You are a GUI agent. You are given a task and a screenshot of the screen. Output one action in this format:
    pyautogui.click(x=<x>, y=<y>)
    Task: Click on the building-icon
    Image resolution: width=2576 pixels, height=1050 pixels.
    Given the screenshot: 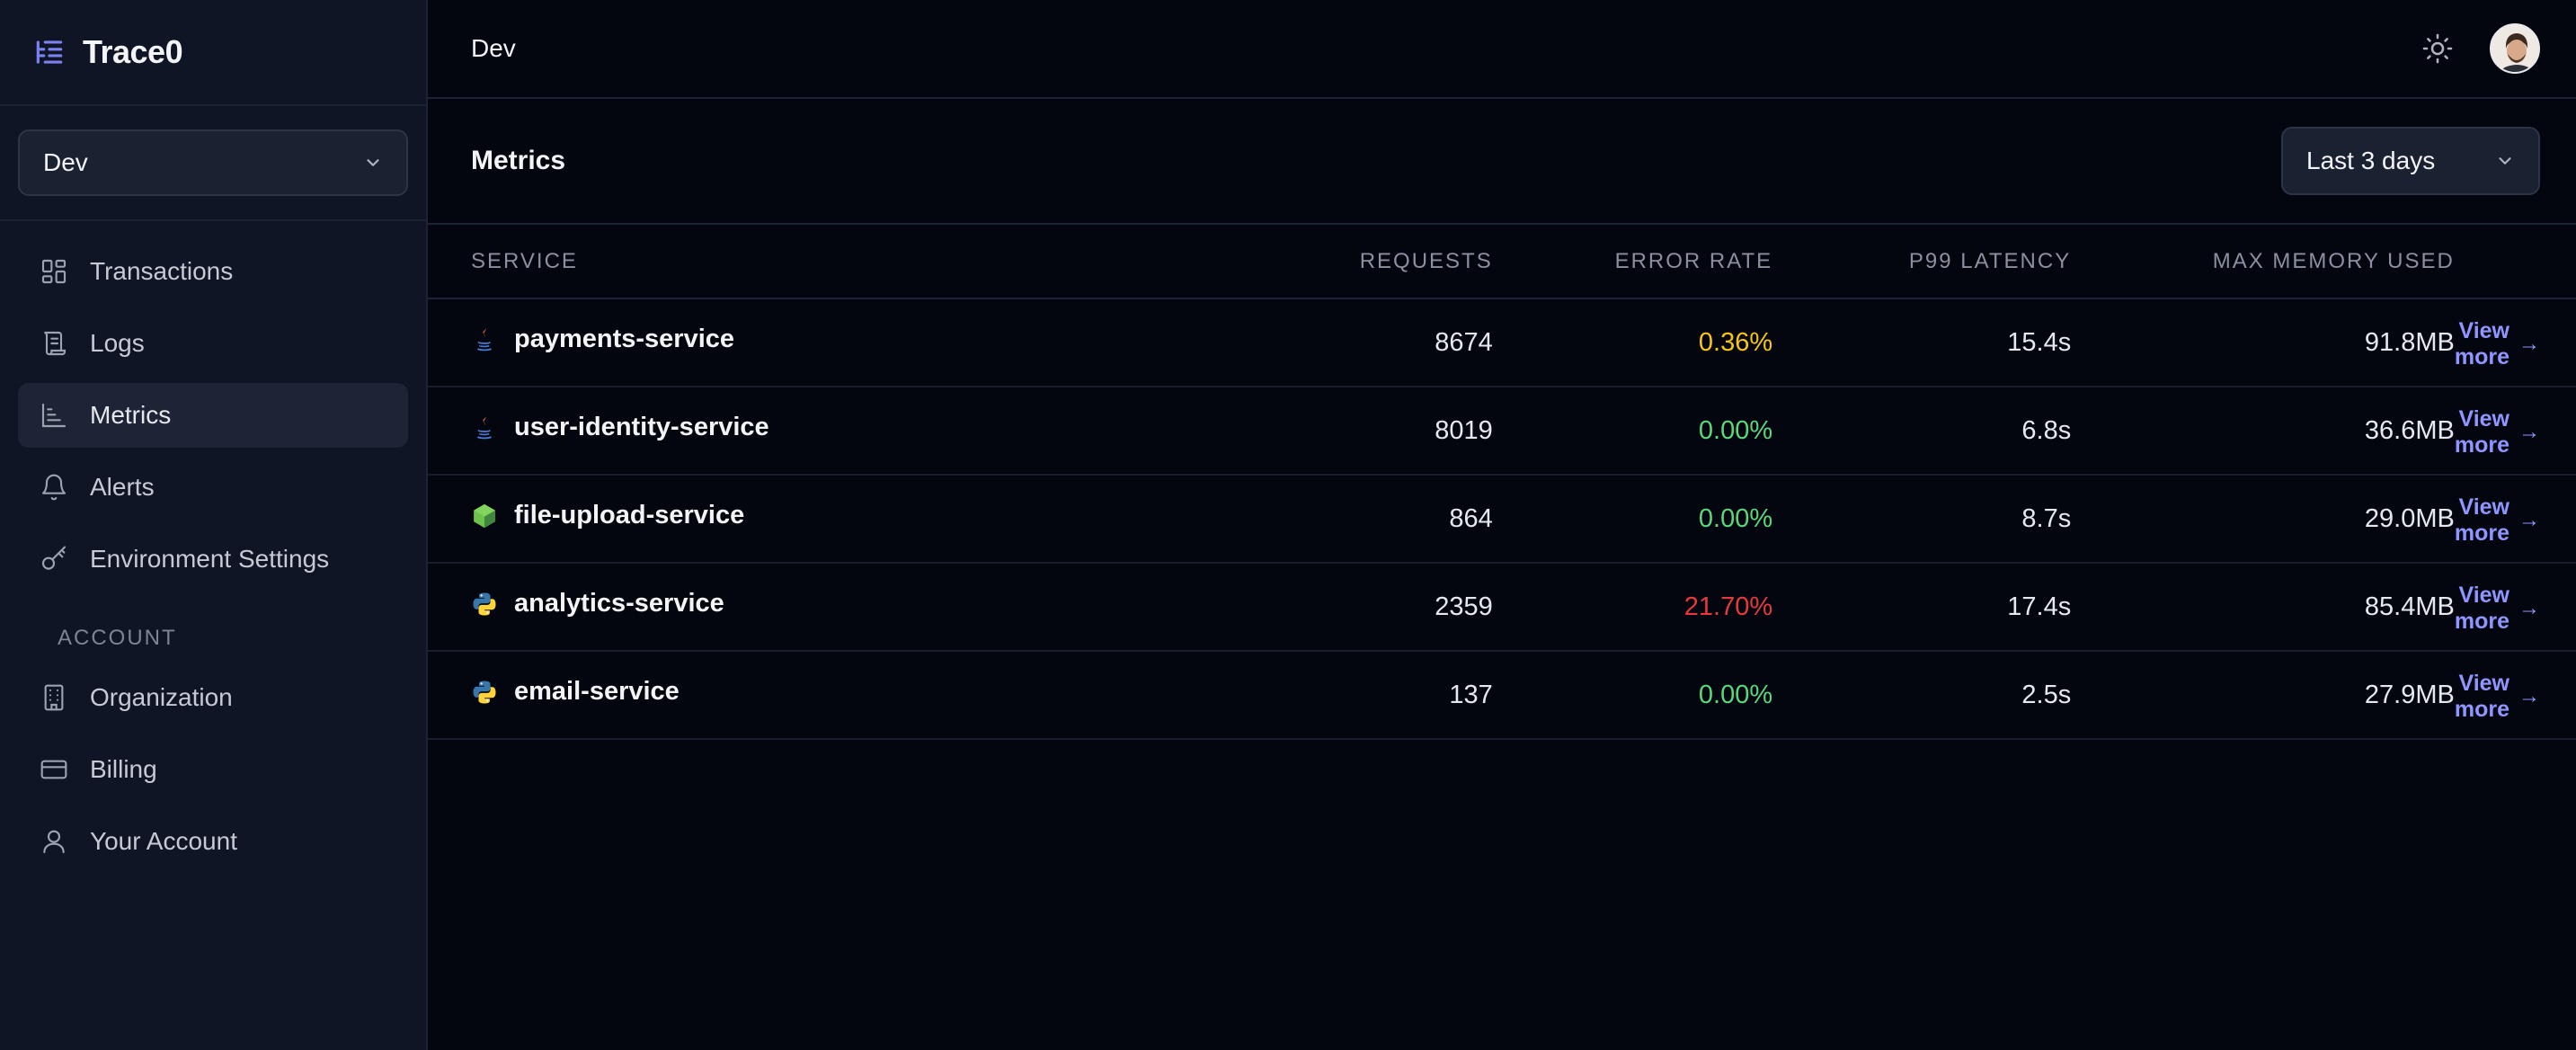 What is the action you would take?
    pyautogui.click(x=54, y=697)
    